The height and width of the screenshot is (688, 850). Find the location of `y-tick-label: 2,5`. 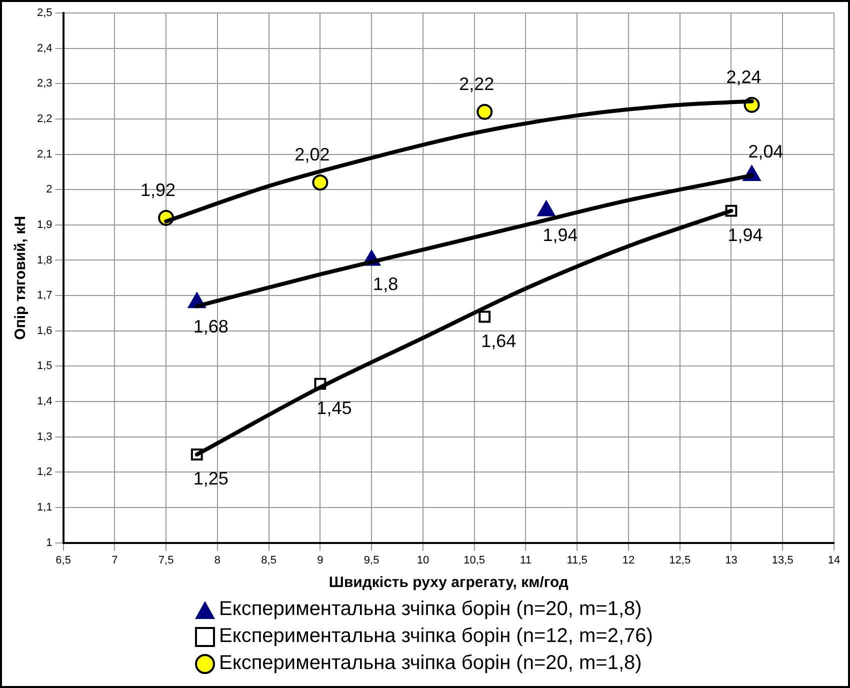

y-tick-label: 2,5 is located at coordinates (44, 13).